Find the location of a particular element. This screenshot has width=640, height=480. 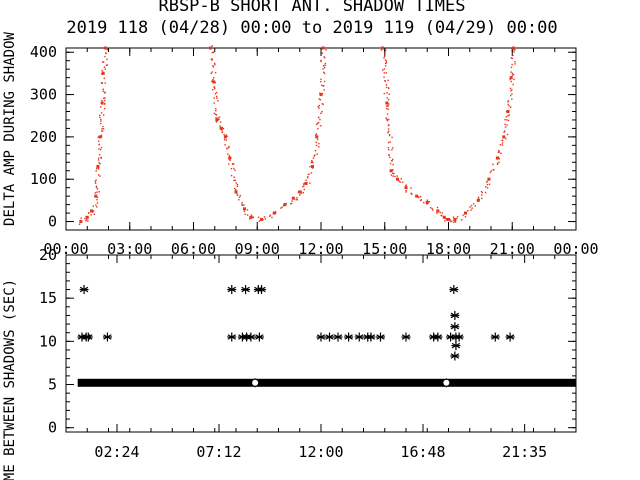

highlight-marker is located at coordinates (255, 382).